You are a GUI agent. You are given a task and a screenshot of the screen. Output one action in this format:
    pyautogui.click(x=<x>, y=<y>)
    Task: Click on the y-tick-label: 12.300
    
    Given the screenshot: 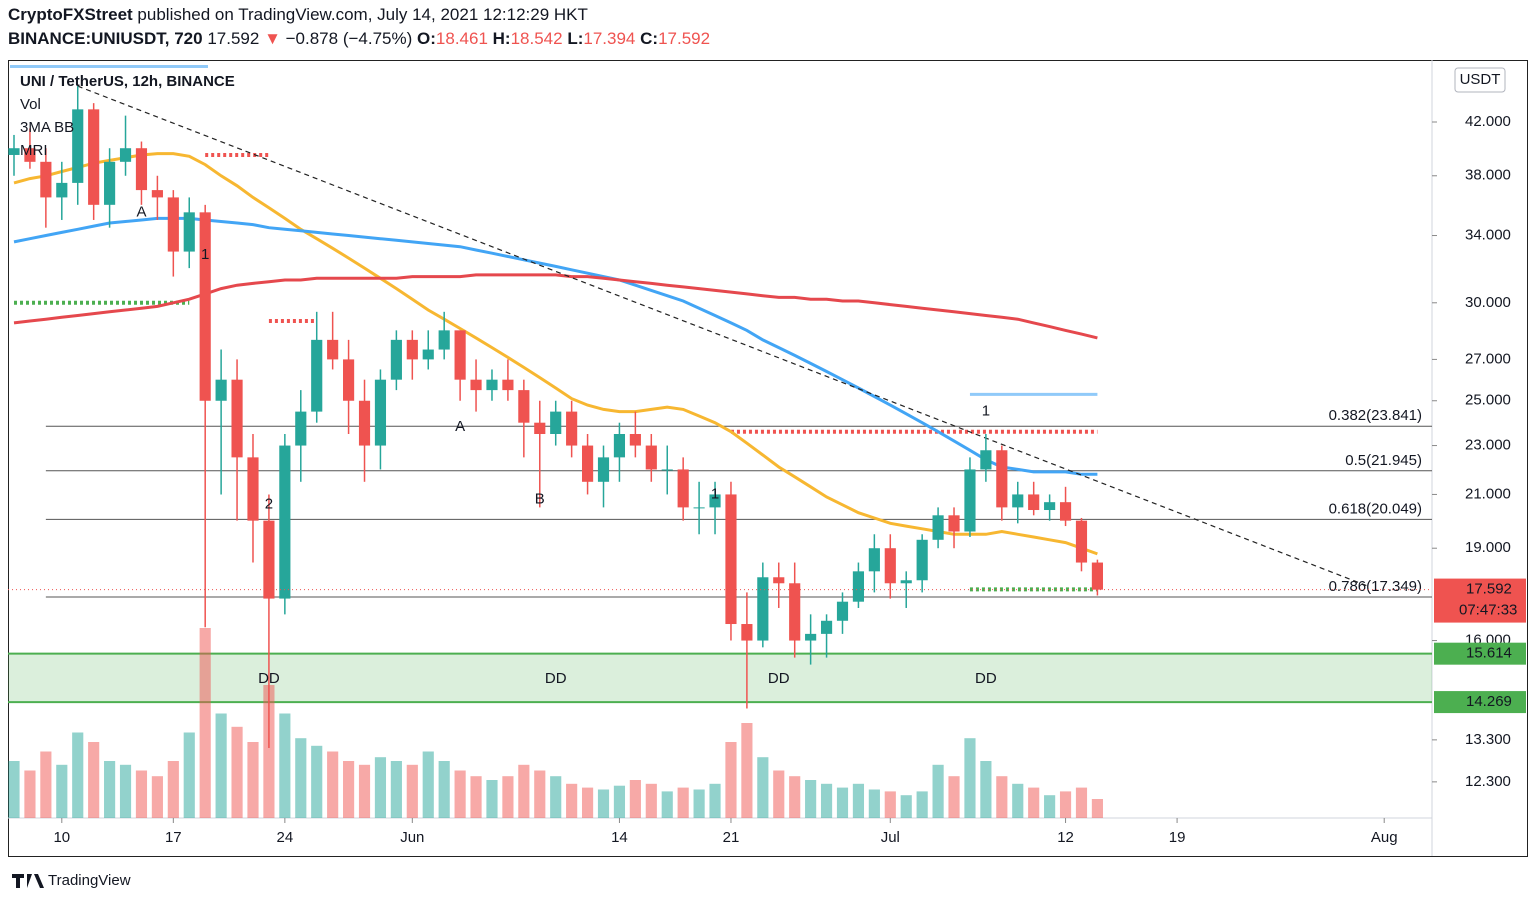 What is the action you would take?
    pyautogui.click(x=1488, y=781)
    